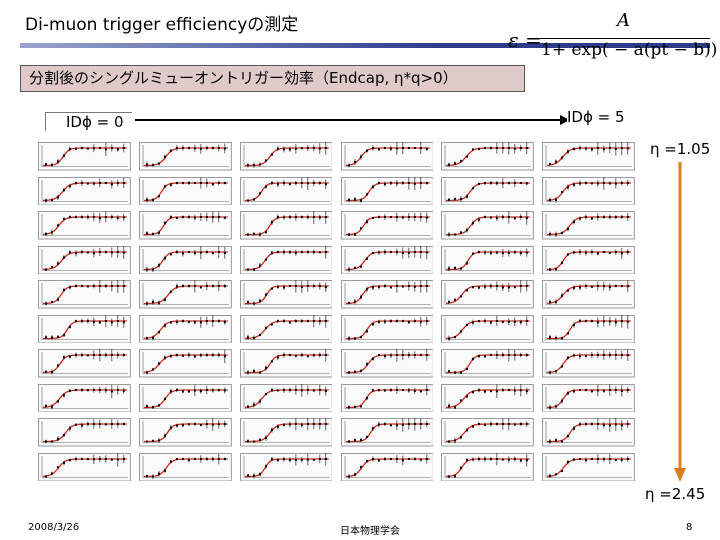 This screenshot has width=720, height=540. Describe the element at coordinates (272, 78) in the screenshot. I see `subtitle-box: 分割後のシングルミューオントリガー効率（Endcap, η*q>0）` at that location.